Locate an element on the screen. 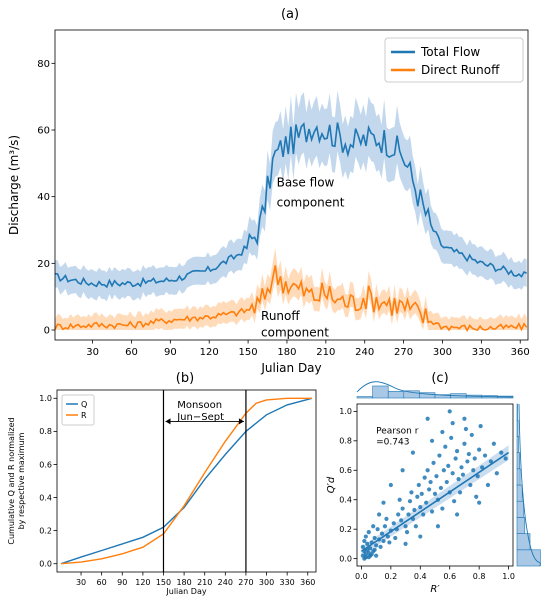  x-tick-label: 0.8 is located at coordinates (479, 576).